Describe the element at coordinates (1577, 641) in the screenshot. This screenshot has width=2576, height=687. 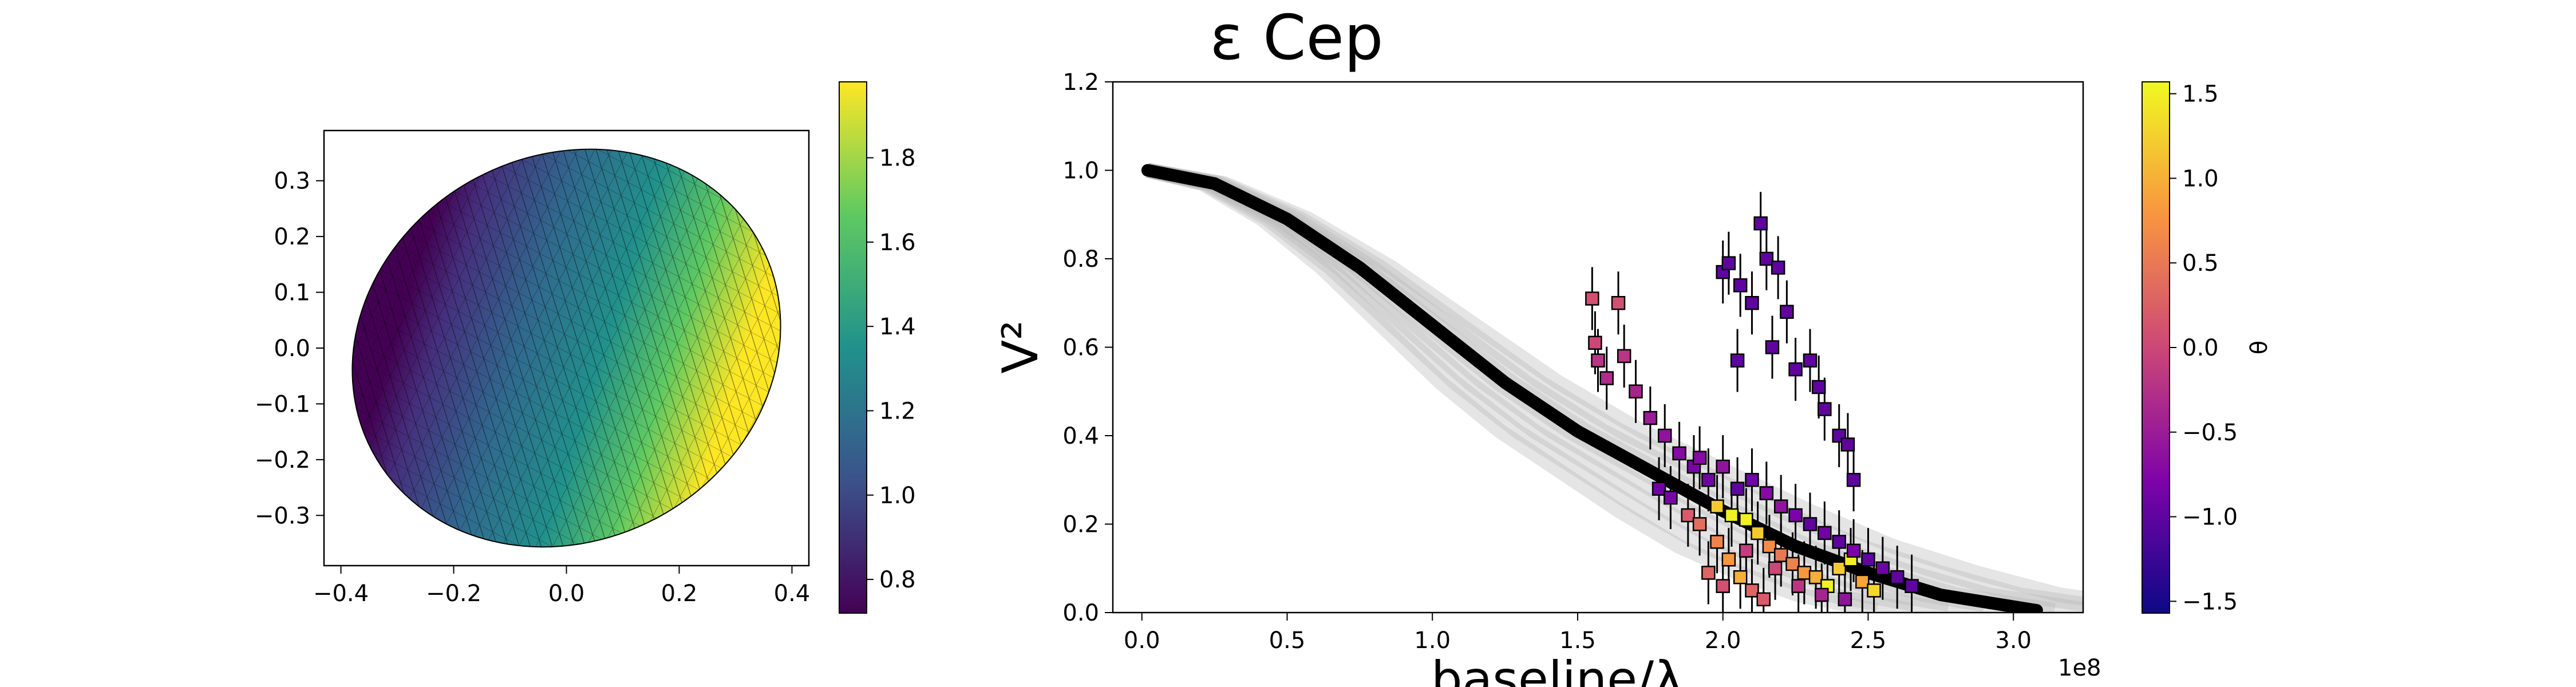
I see `right-x-tick-label: 1.5` at that location.